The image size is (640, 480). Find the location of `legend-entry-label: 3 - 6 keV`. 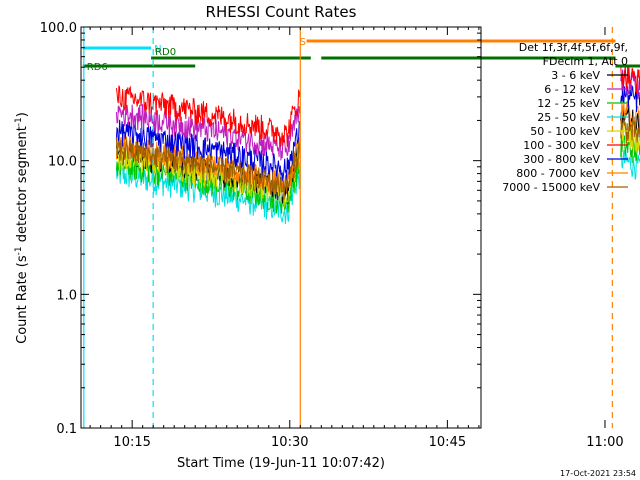

legend-entry-label: 3 - 6 keV is located at coordinates (575, 75).